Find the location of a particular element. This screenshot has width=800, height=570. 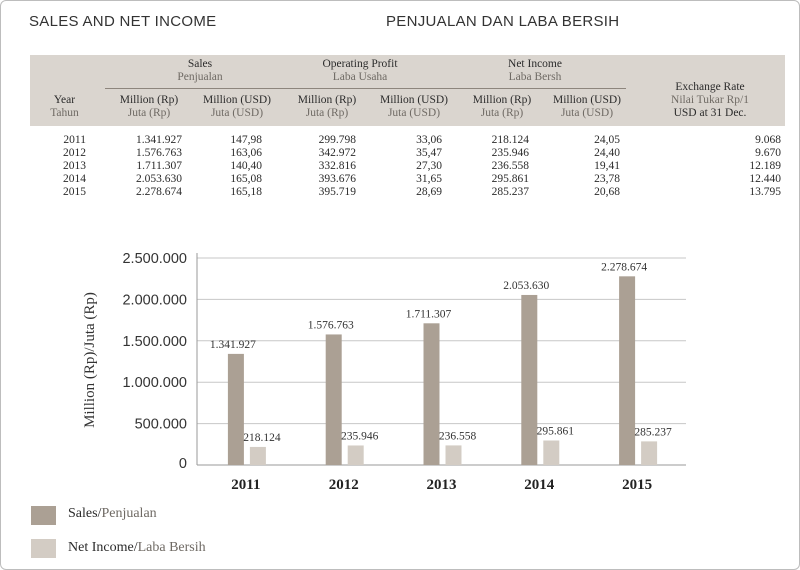

section-title-id: PENJUALAN DAN LABA BERSIH is located at coordinates (503, 21).